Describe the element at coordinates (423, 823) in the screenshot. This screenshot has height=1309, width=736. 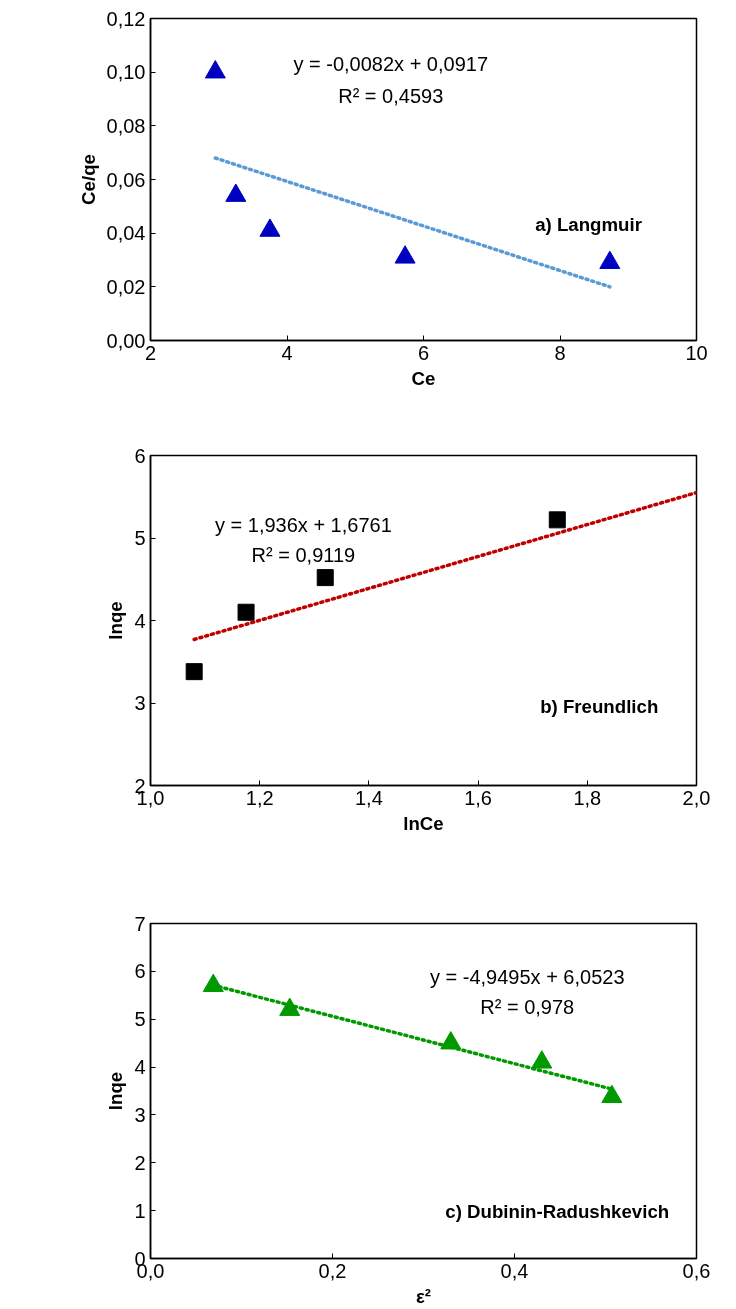
I see `x-axis-title: lnCe` at that location.